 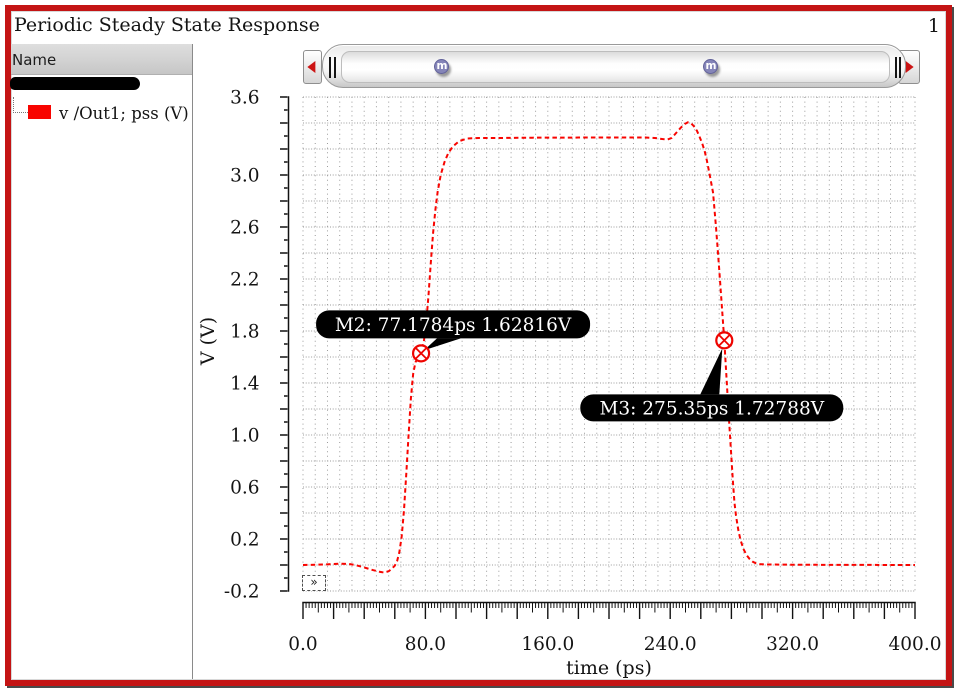 What do you see at coordinates (244, 436) in the screenshot?
I see `y-tick-label: 1.0` at bounding box center [244, 436].